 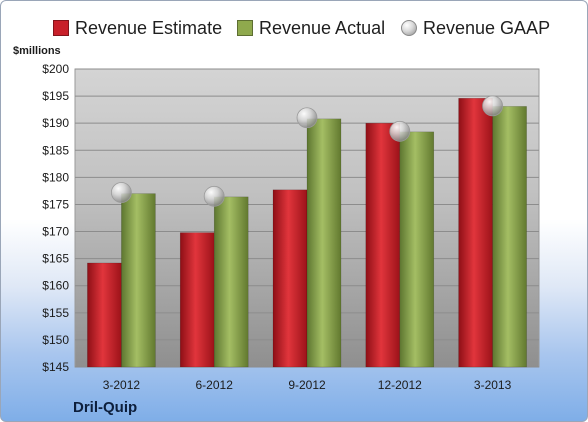 I want to click on x-tick-label: 3-2012, so click(x=122, y=385).